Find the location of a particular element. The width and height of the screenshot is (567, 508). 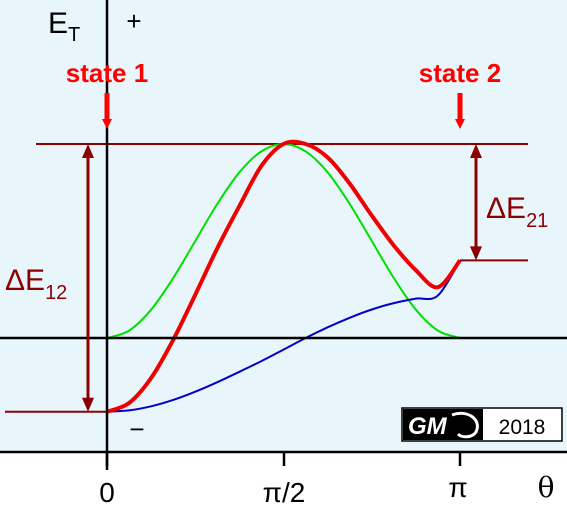

x-tick-label-0: 0 is located at coordinates (107, 492).